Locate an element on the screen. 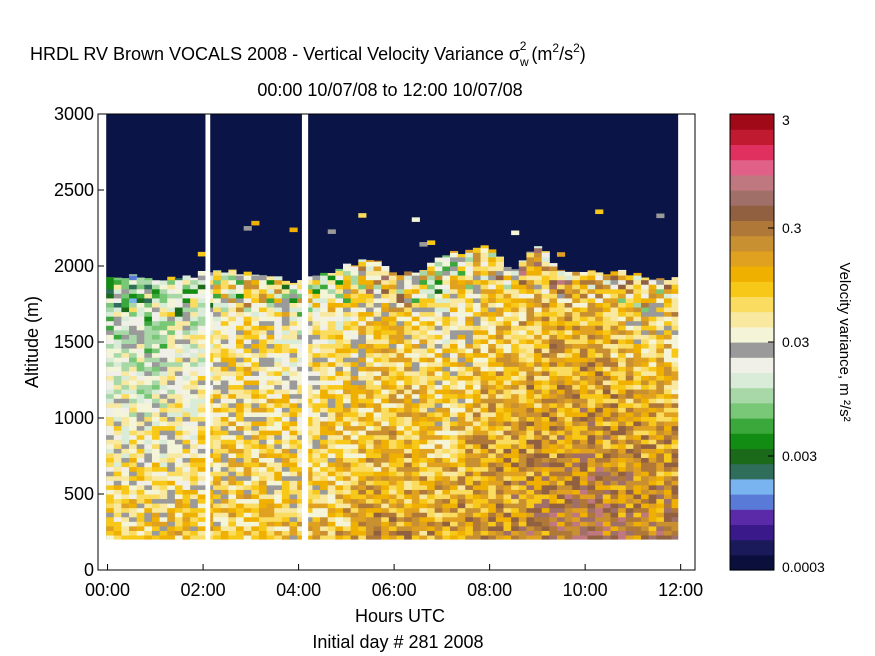 The width and height of the screenshot is (875, 656). colorbar-swatch is located at coordinates (752, 182).